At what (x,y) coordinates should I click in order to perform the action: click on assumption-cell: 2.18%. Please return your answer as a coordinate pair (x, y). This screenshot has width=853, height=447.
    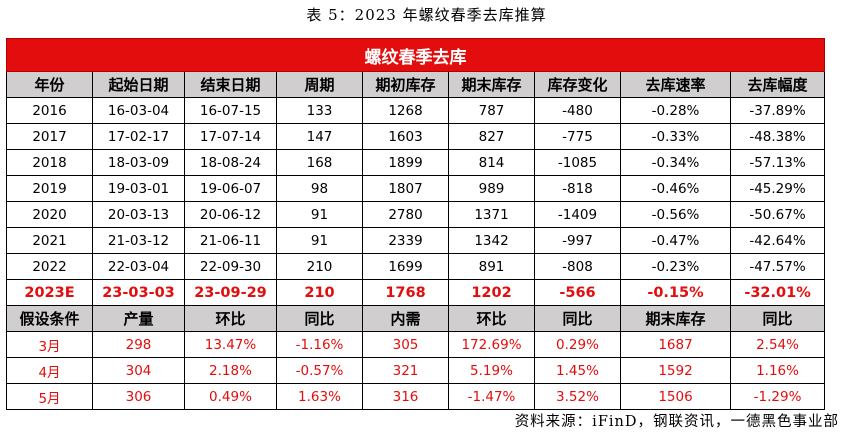
    Looking at the image, I should click on (230, 370).